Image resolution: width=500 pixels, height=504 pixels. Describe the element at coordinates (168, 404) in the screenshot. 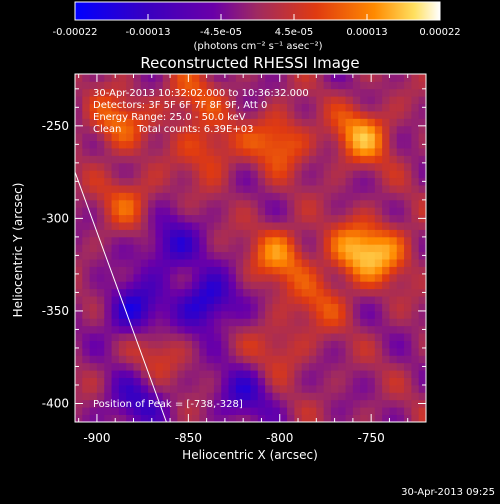

I see `annotation-peak-position: Position of Peak = [-738,-328]` at that location.